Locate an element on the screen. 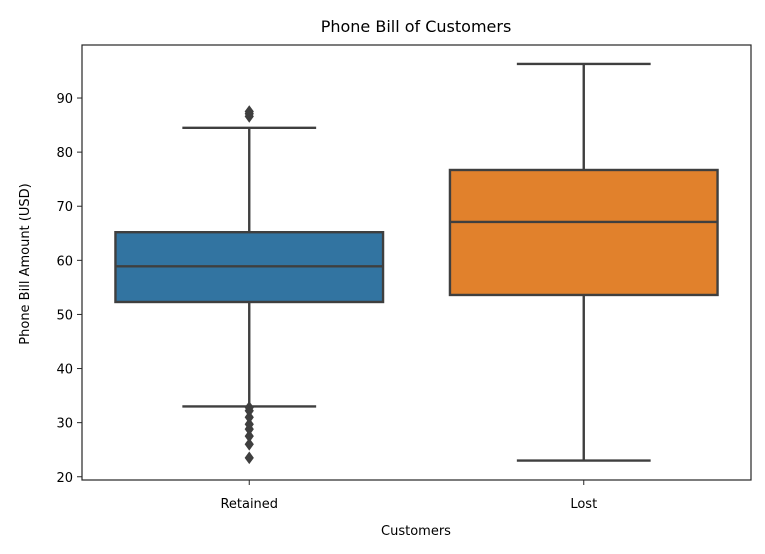 This screenshot has width=765, height=554. iqr-box is located at coordinates (583, 232).